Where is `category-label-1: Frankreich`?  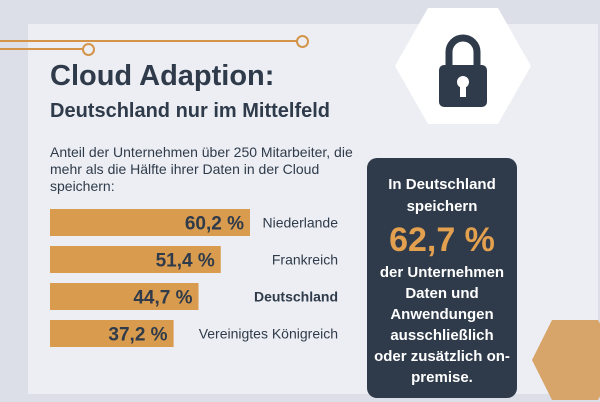
category-label-1: Frankreich is located at coordinates (305, 260).